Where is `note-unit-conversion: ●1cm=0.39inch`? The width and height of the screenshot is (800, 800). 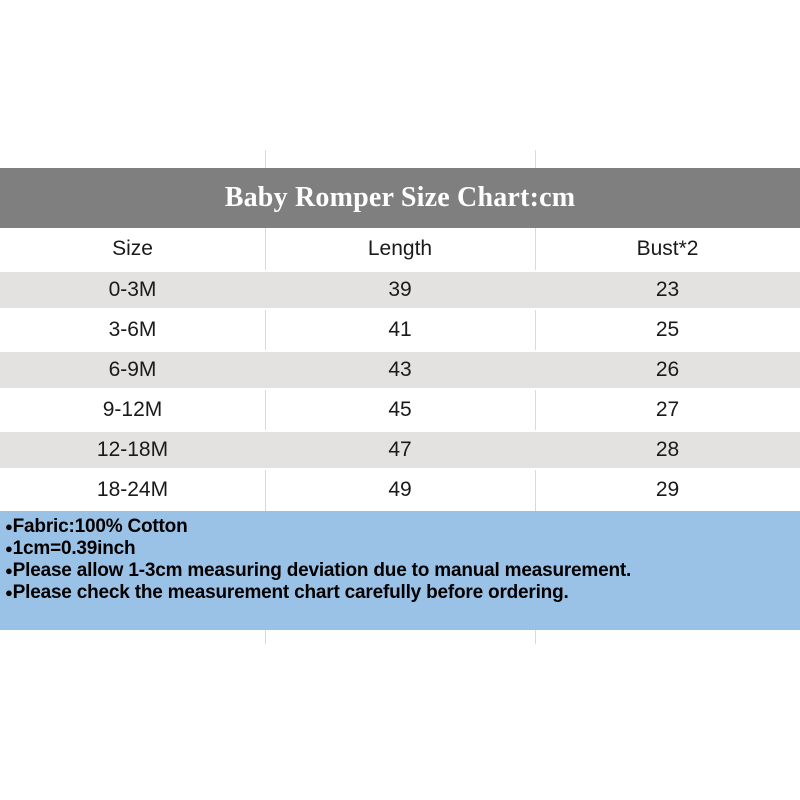 note-unit-conversion: ●1cm=0.39inch is located at coordinates (399, 549).